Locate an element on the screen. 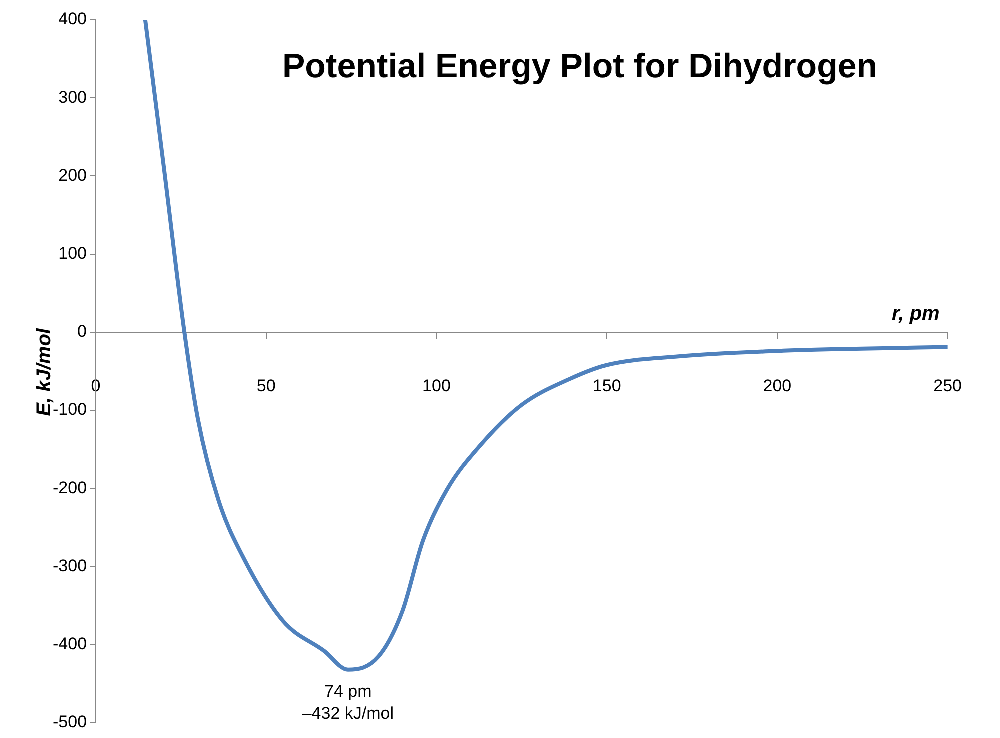 The image size is (1000, 738). y-tick-label: 200 is located at coordinates (73, 175).